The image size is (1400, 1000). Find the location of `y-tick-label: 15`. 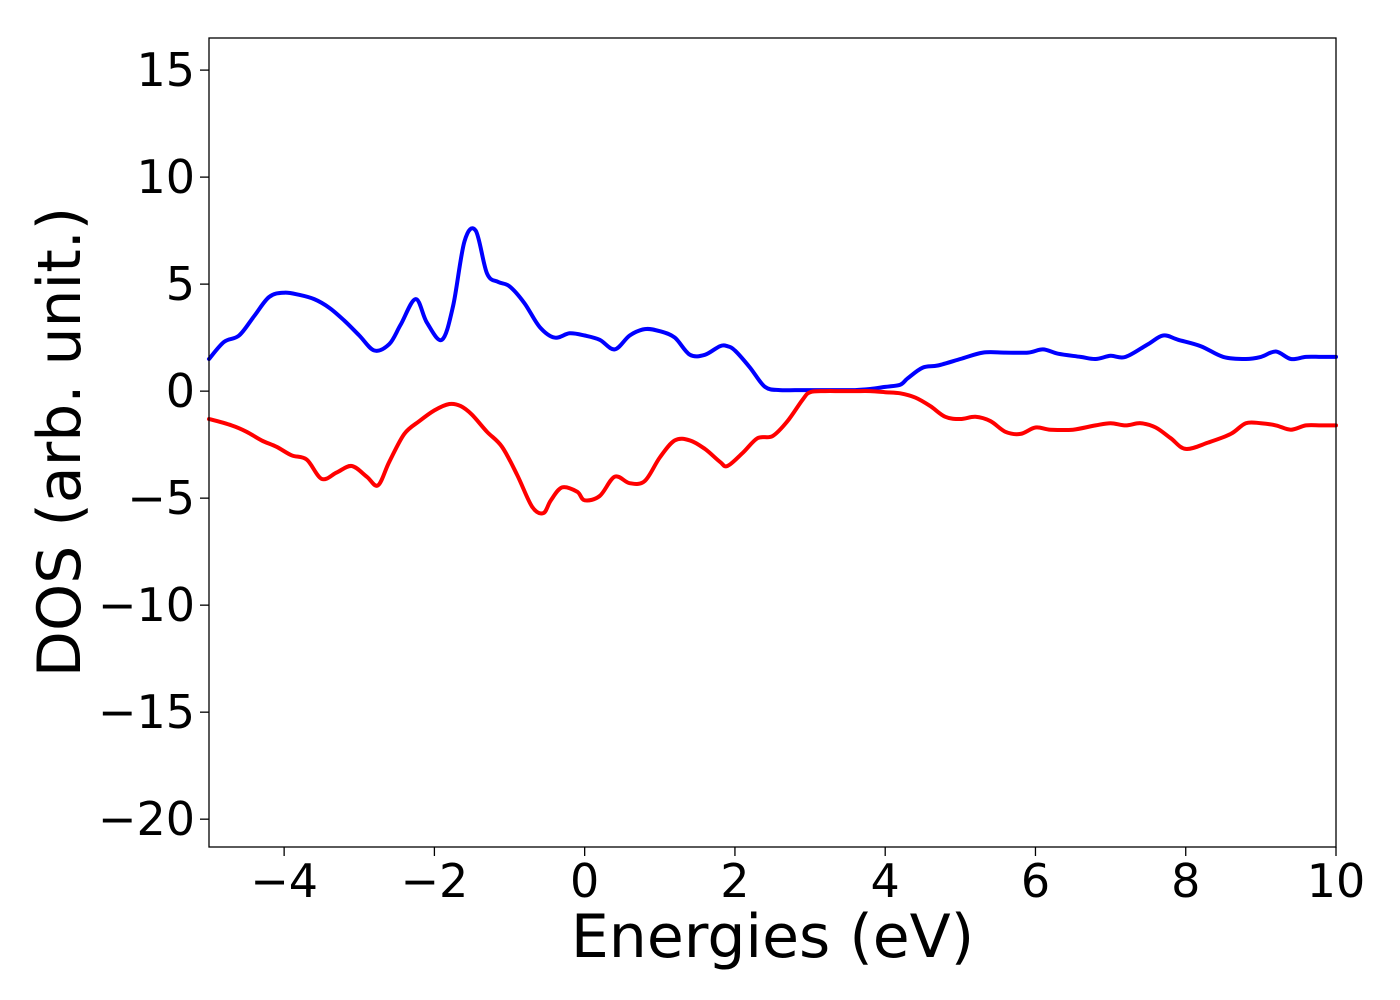

y-tick-label: 15 is located at coordinates (165, 70).